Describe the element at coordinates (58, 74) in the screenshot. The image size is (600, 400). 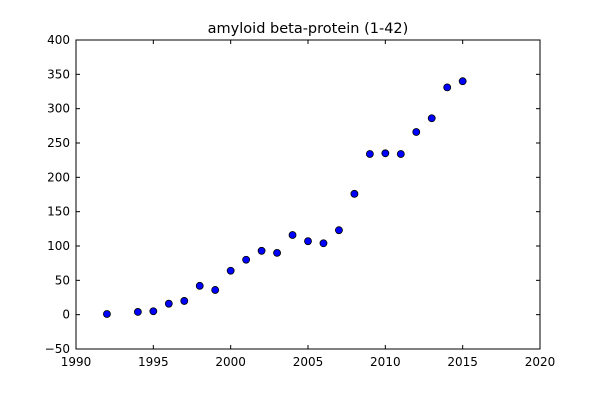
I see `y-tick-label: 350` at that location.